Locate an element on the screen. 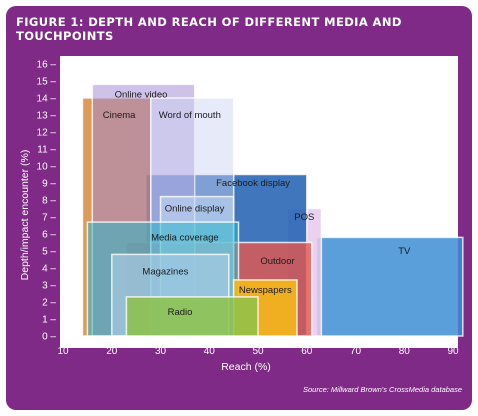 The image size is (478, 416). y-tick-label: 12 – is located at coordinates (47, 133).